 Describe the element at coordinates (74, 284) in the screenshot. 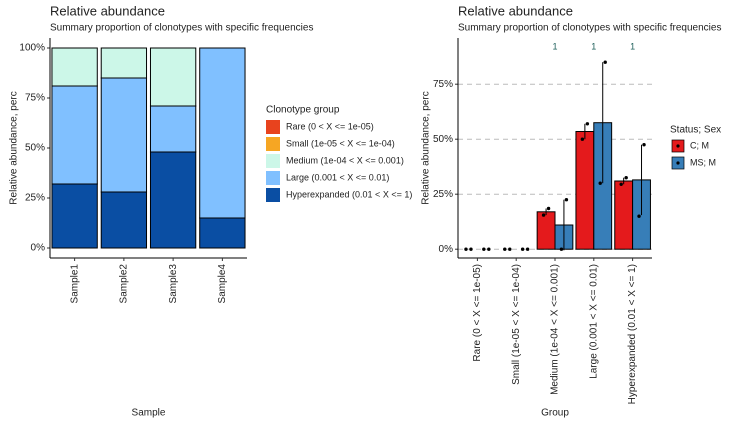

I see `x-tick-label: Sample1` at that location.